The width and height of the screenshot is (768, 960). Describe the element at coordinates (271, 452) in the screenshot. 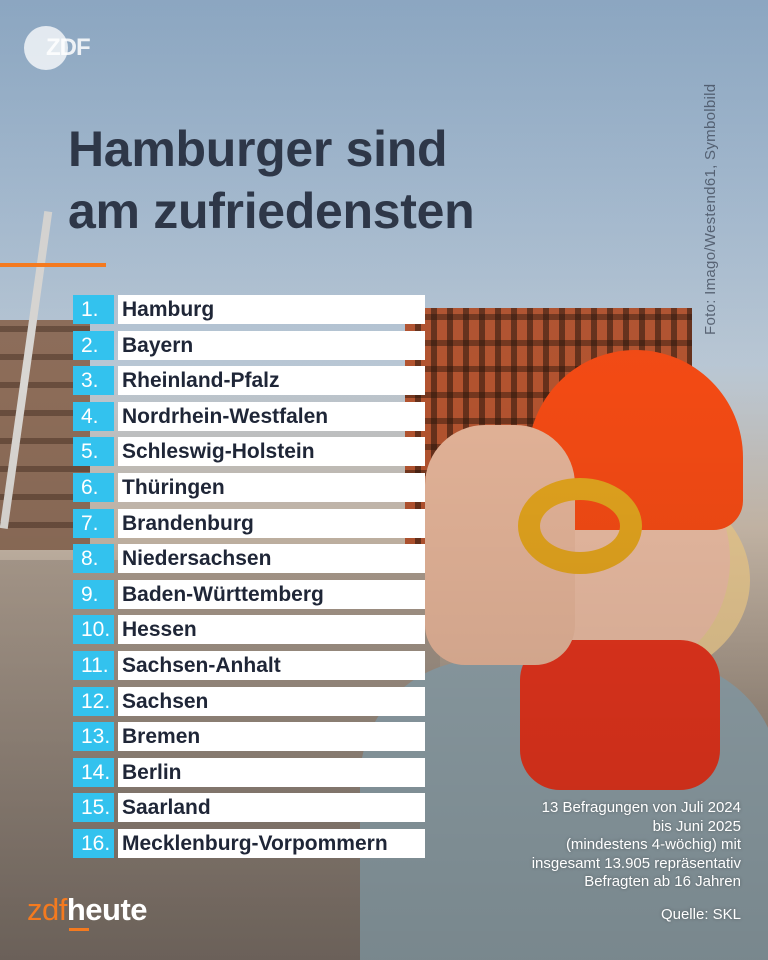

I see `state-name: Schleswig-Holstein` at that location.